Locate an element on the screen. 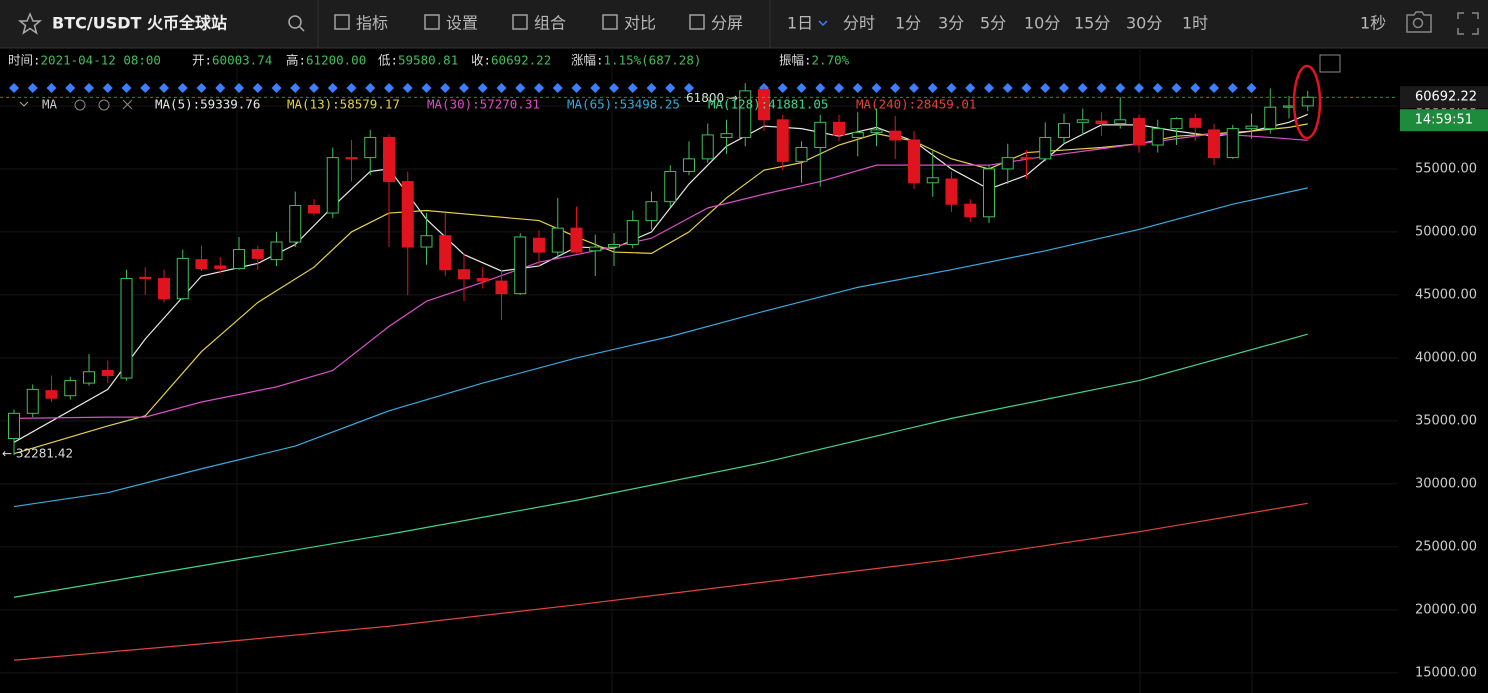 The height and width of the screenshot is (693, 1488). interval-tab: 1日 is located at coordinates (800, 23).